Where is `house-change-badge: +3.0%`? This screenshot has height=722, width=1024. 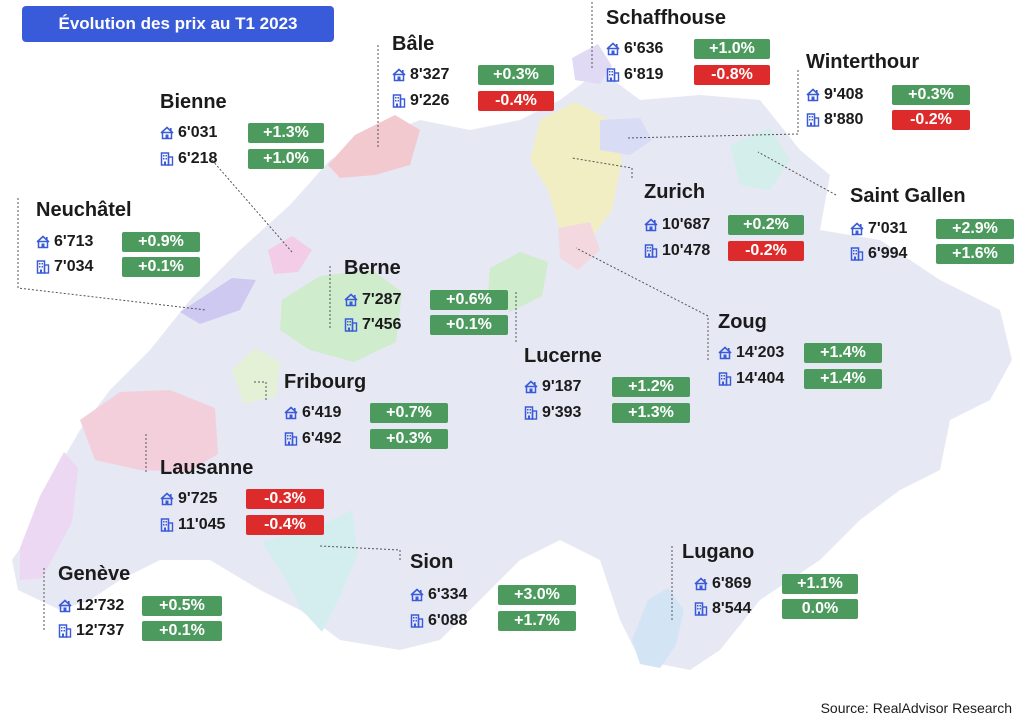
house-change-badge: +3.0% is located at coordinates (537, 595).